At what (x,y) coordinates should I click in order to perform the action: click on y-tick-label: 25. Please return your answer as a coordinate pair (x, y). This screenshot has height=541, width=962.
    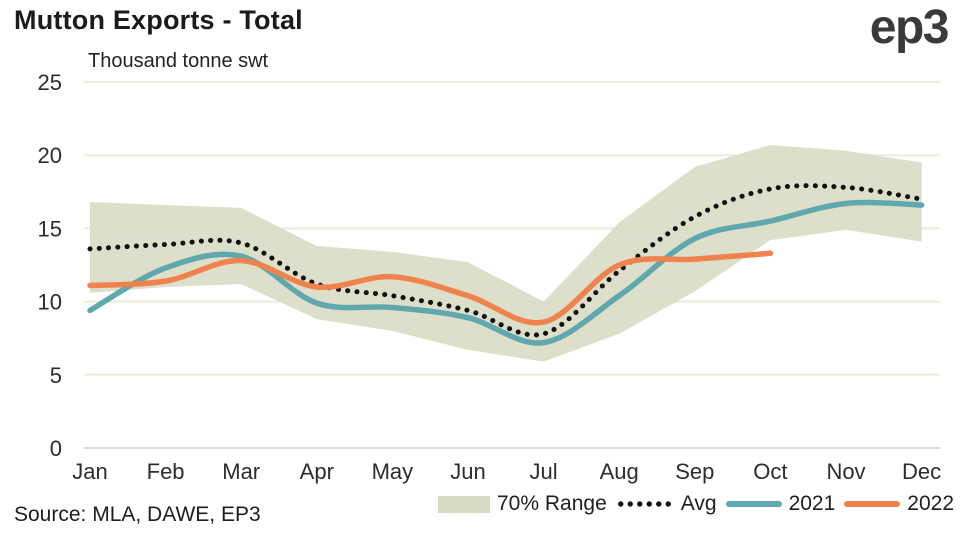
    Looking at the image, I should click on (50, 82).